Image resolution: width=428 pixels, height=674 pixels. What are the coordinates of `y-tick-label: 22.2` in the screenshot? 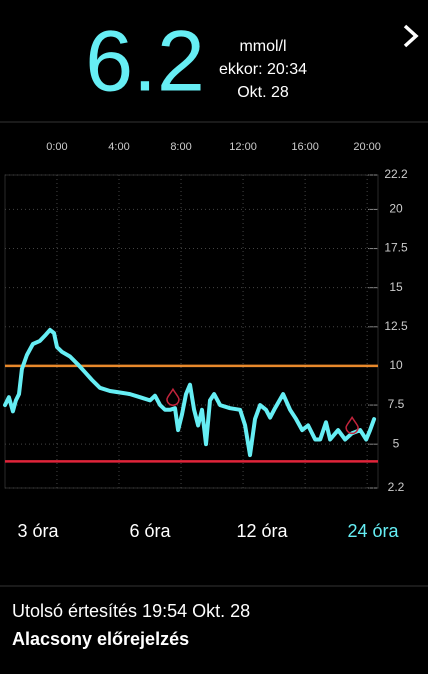 It's located at (396, 174).